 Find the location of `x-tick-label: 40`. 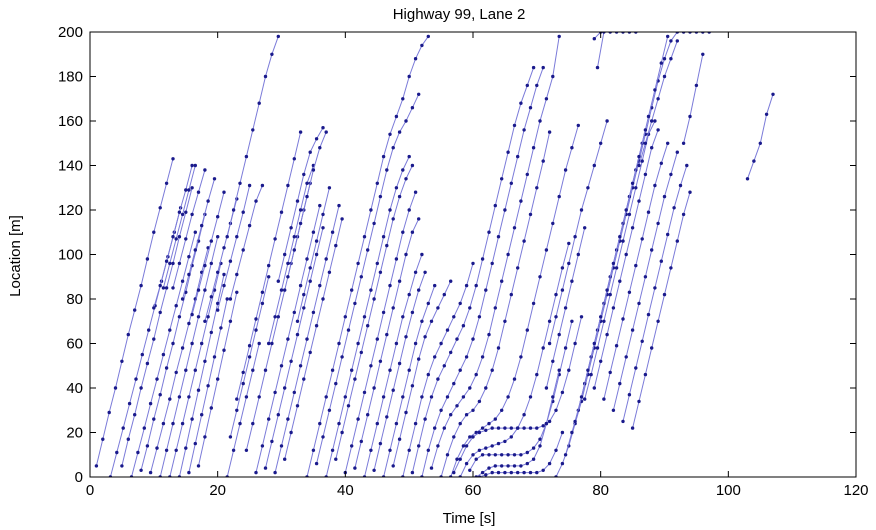

x-tick-label: 40 is located at coordinates (345, 490).